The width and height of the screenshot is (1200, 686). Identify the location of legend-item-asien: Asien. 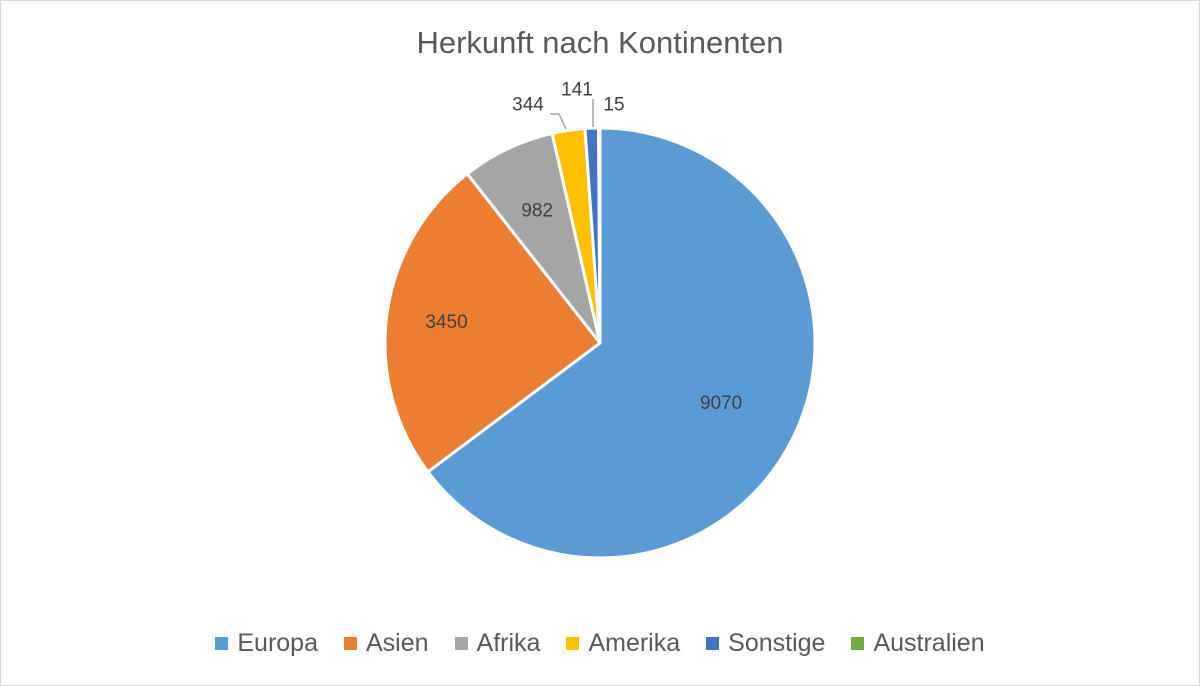
(386, 643).